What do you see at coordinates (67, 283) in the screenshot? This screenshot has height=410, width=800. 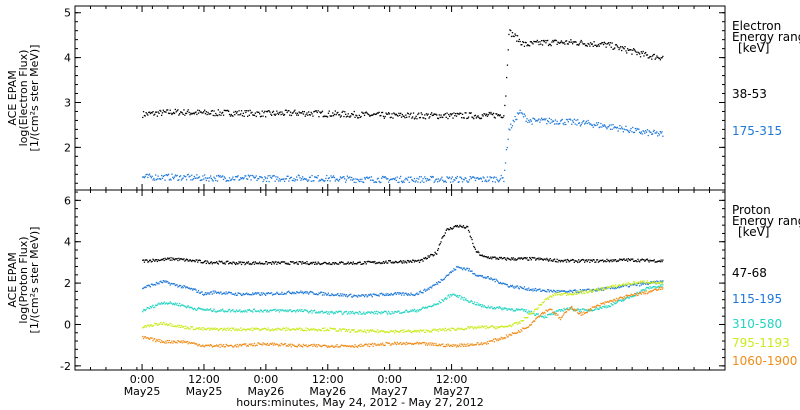 I see `y-tick-label: 2` at bounding box center [67, 283].